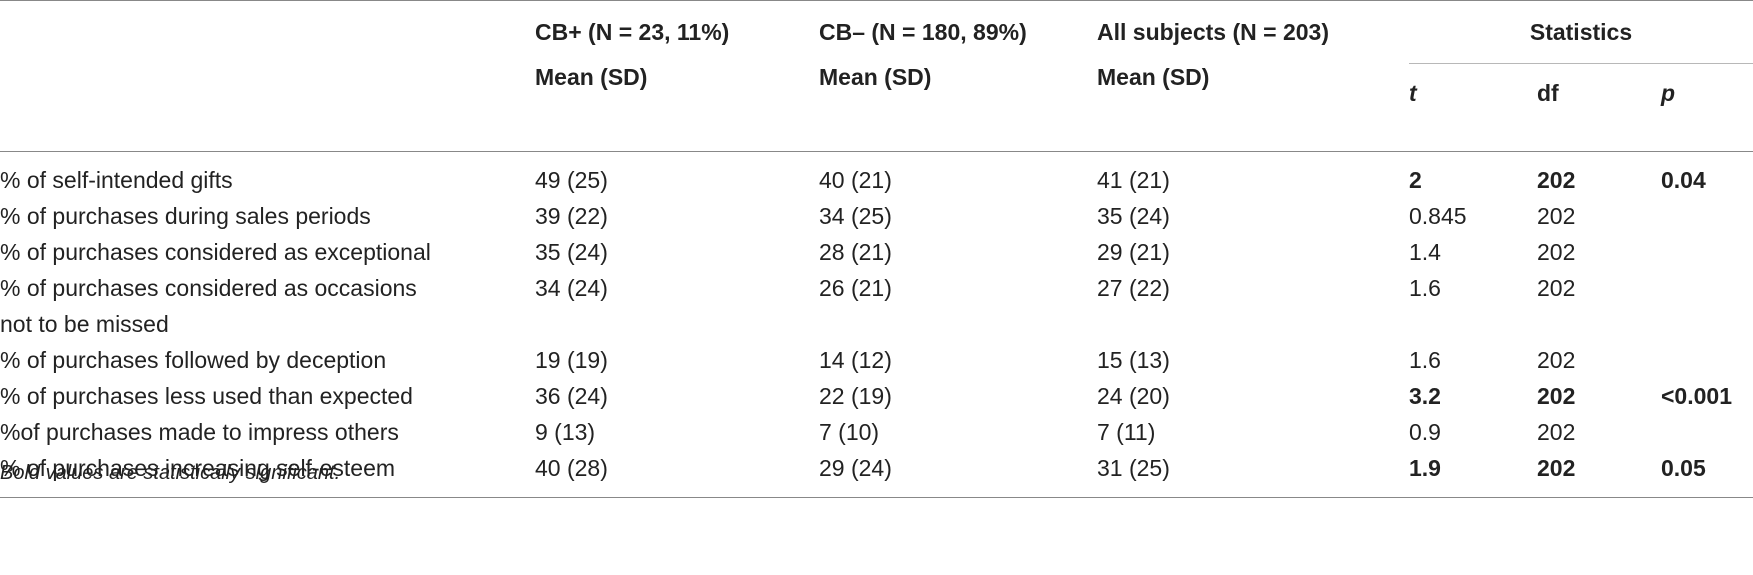 Image resolution: width=1753 pixels, height=575 pixels. Describe the element at coordinates (1415, 180) in the screenshot. I see `cell-t: 2` at that location.